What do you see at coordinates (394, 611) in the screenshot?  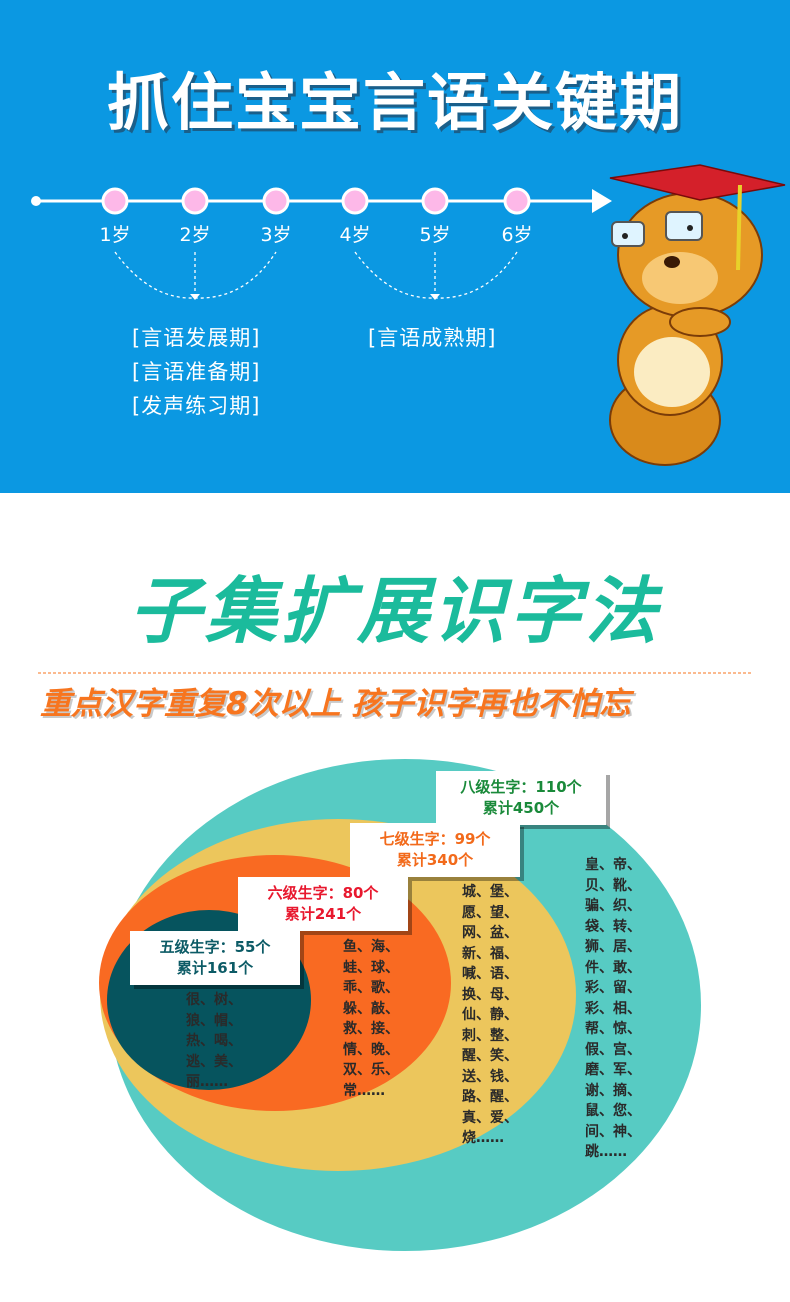 I see `section-title: 子集扩展识字法` at bounding box center [394, 611].